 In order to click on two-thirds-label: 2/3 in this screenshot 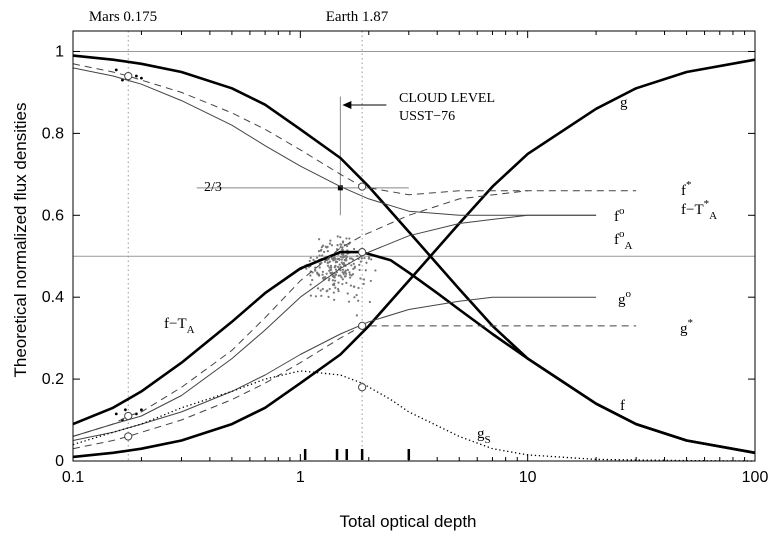, I will do `click(213, 187)`.